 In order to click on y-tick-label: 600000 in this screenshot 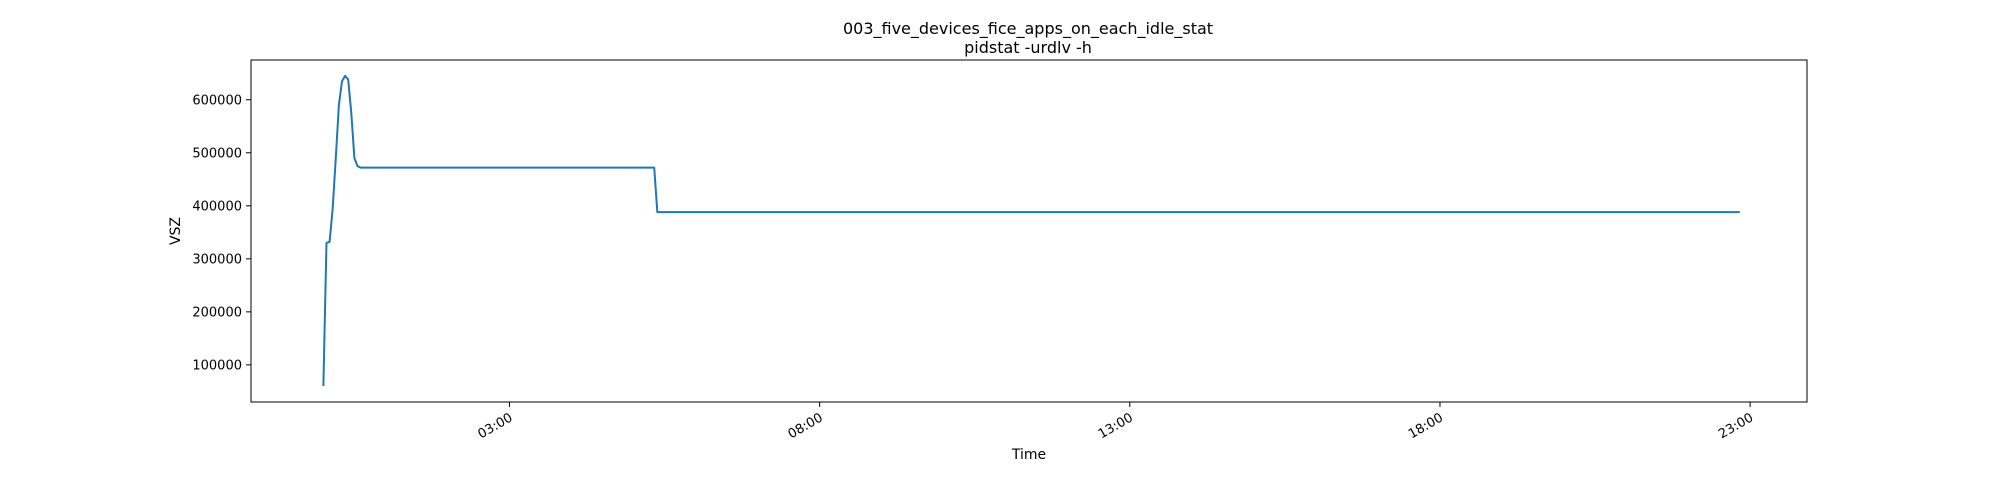, I will do `click(217, 100)`.